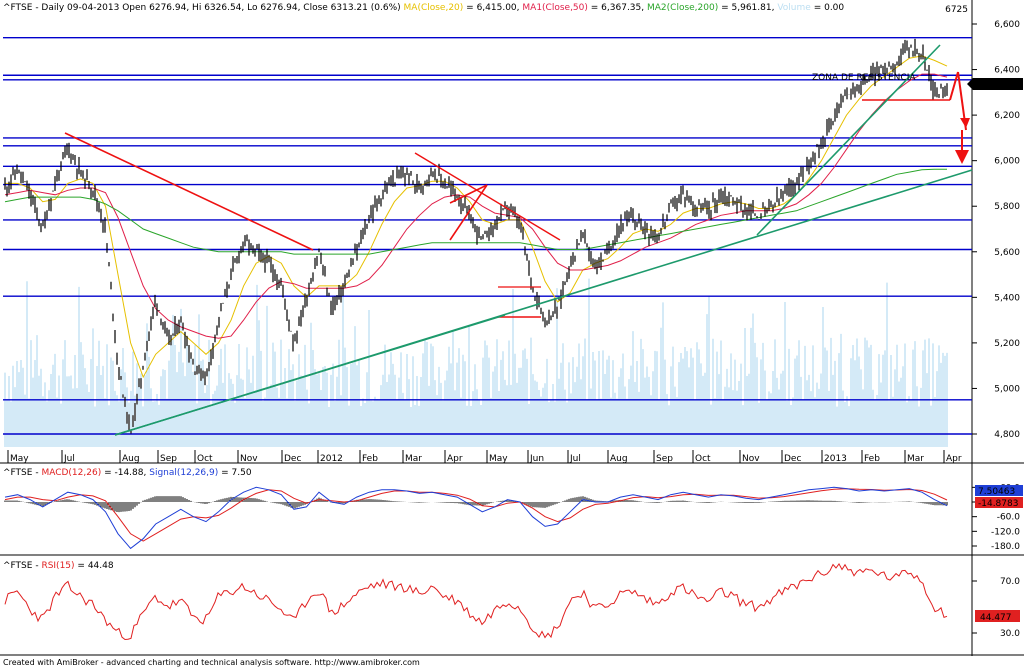 Image resolution: width=1024 pixels, height=668 pixels. Describe the element at coordinates (970, 84) in the screenshot. I see `last-price-tag-arrow` at that location.